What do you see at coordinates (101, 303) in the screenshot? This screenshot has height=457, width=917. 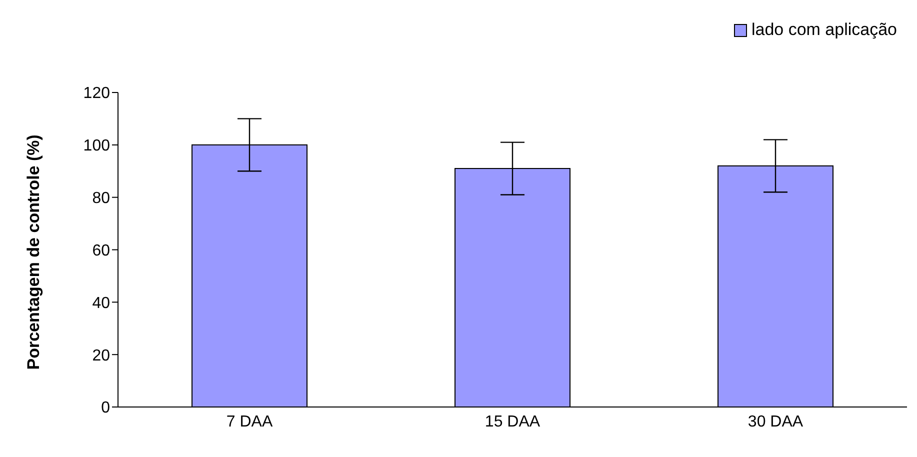 I see `y-tick-label: 40` at bounding box center [101, 303].